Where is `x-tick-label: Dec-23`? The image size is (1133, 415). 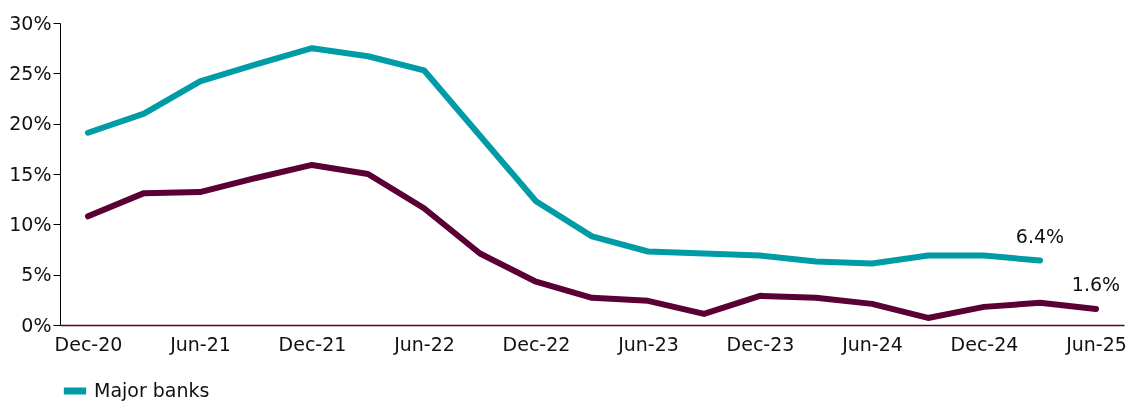 x-tick-label: Dec-23 is located at coordinates (760, 343).